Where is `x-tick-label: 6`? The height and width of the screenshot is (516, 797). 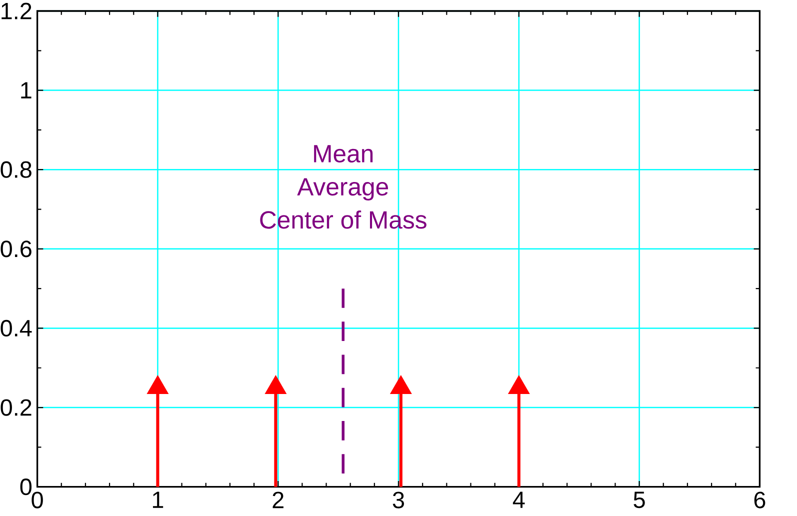
x-tick-label: 6 is located at coordinates (760, 500).